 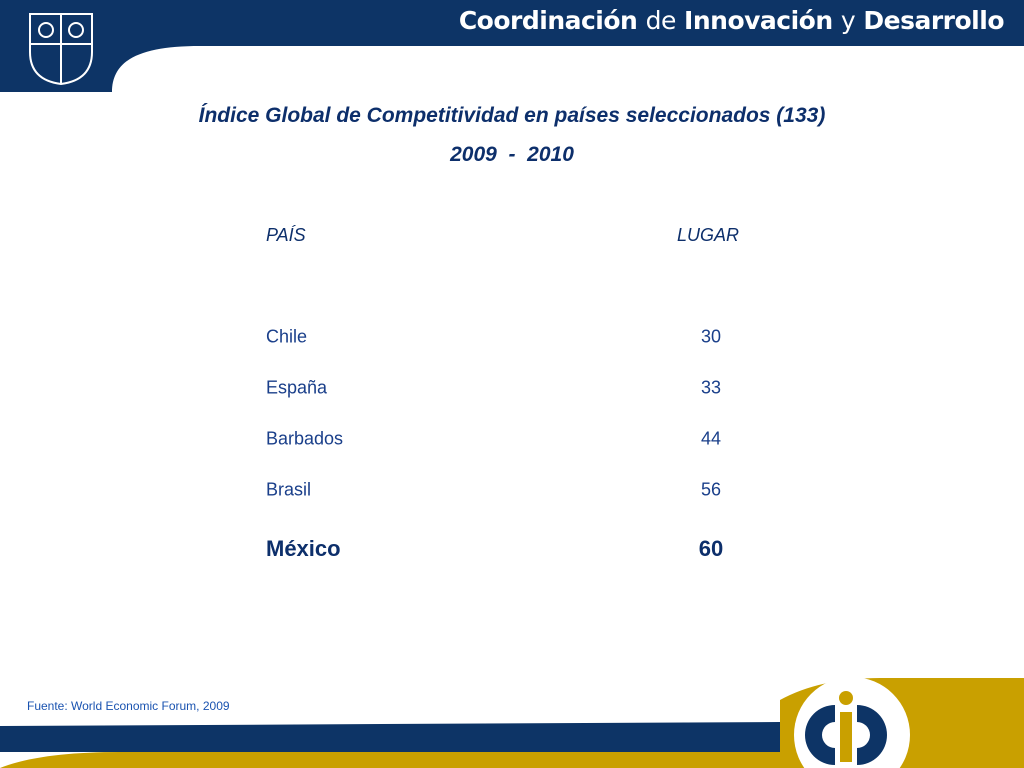 I want to click on header-word: Innovación, so click(x=758, y=20).